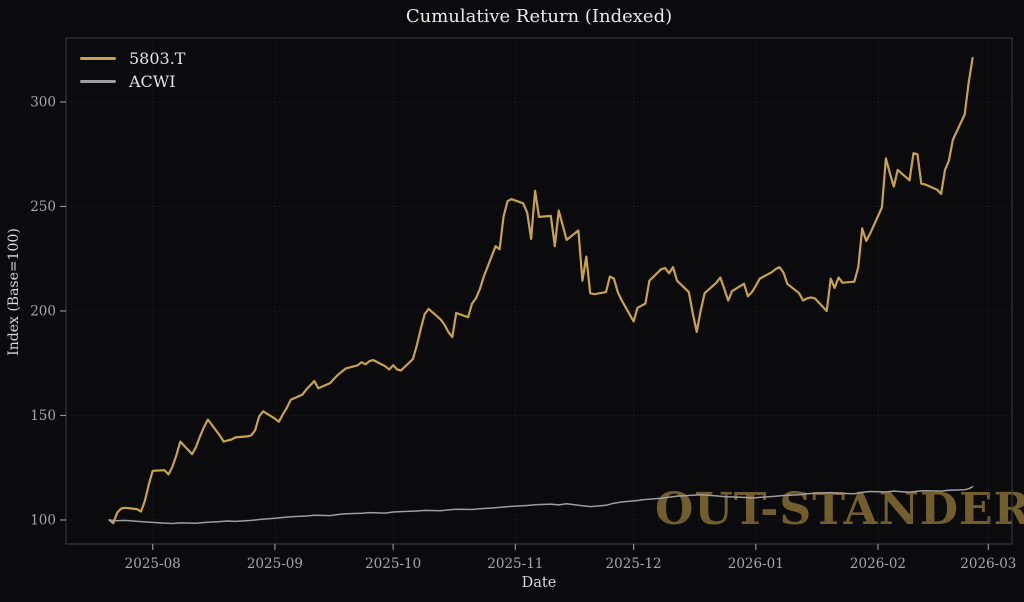  Describe the element at coordinates (515, 564) in the screenshot. I see `x-tick-label: 2025-11` at that location.